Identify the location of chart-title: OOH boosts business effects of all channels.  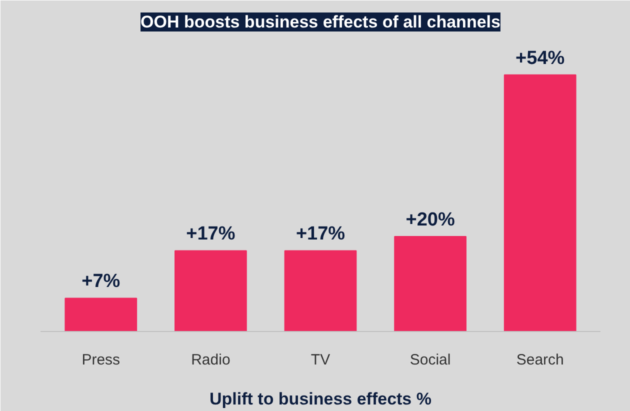
(320, 22).